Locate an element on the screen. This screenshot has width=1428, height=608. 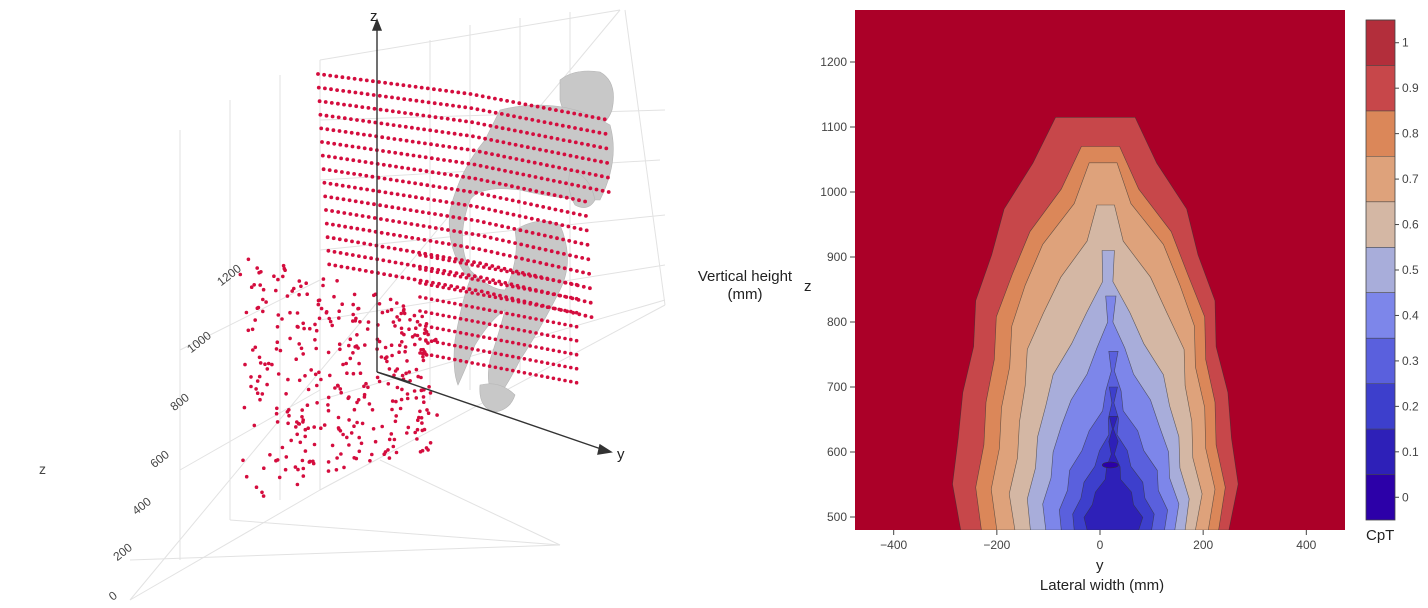
z-tick-label: 0 is located at coordinates (113, 595).